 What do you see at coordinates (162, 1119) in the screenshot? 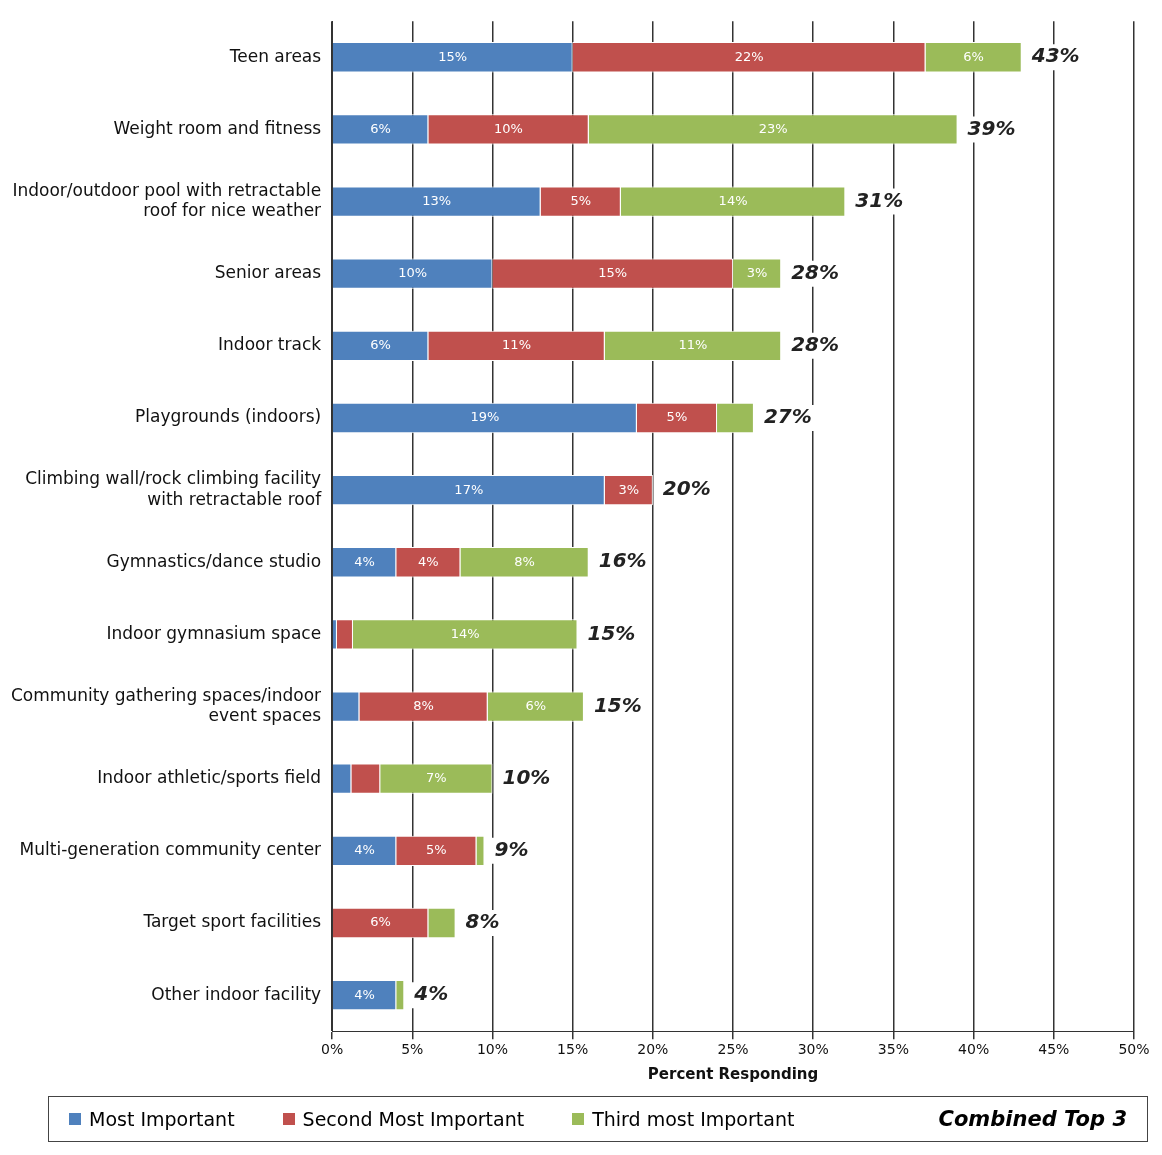
I see `legend-label: Most Important` at bounding box center [162, 1119].